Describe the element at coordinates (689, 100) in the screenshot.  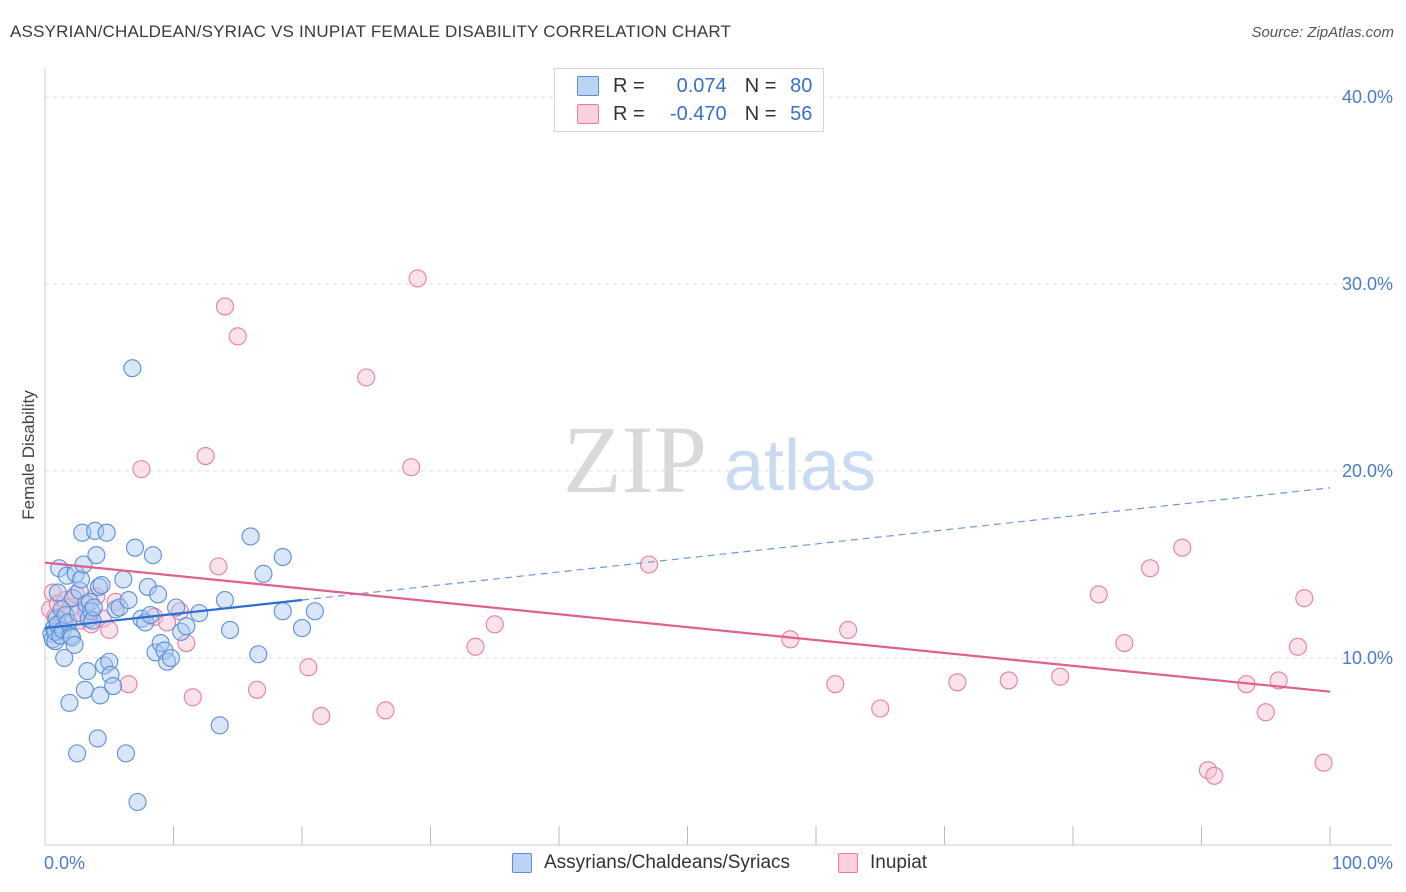
I see `correlation-legend: R = 0.074 N = 80 R = -0.470 N = 56` at that location.